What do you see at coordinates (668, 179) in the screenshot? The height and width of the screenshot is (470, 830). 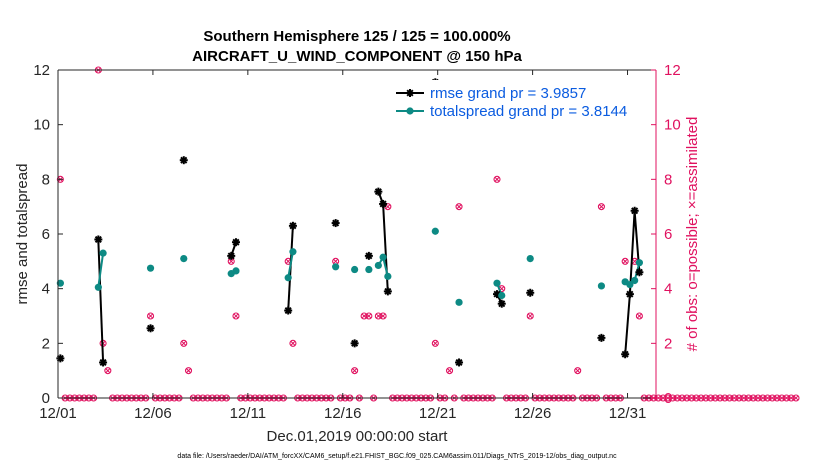 I see `y-tick-label-right: 8` at bounding box center [668, 179].